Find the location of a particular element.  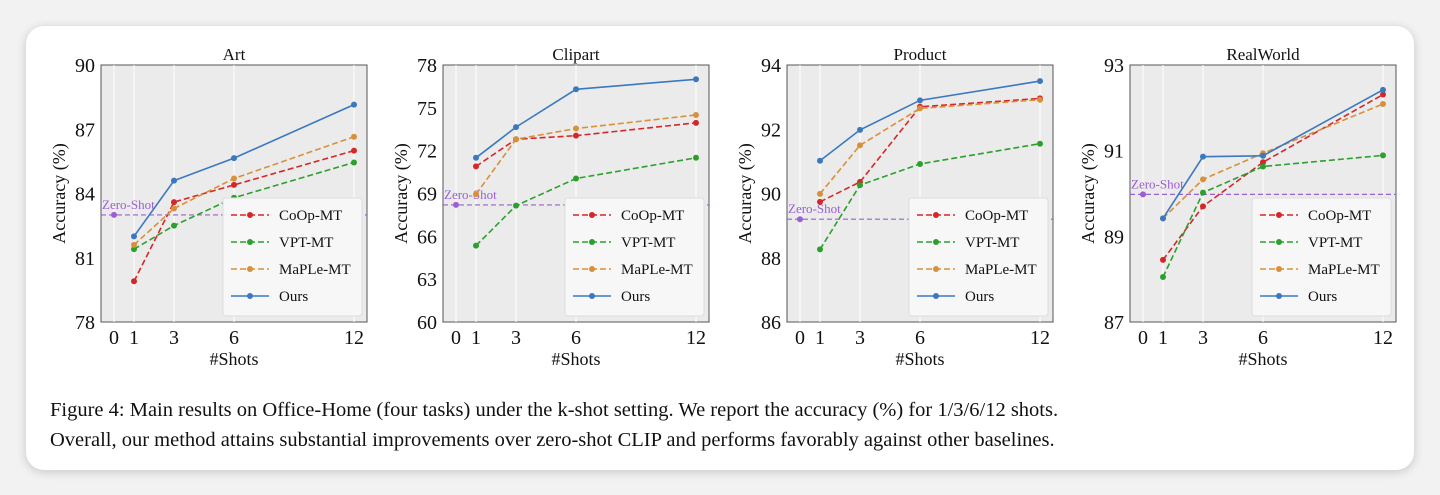

legend-label: VPT-MT is located at coordinates (648, 243).